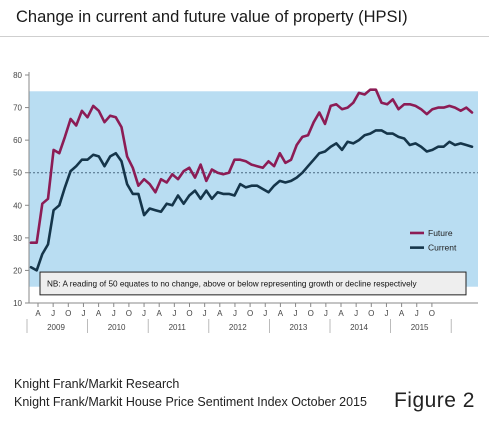  I want to click on legend: Future Current, so click(433, 240).